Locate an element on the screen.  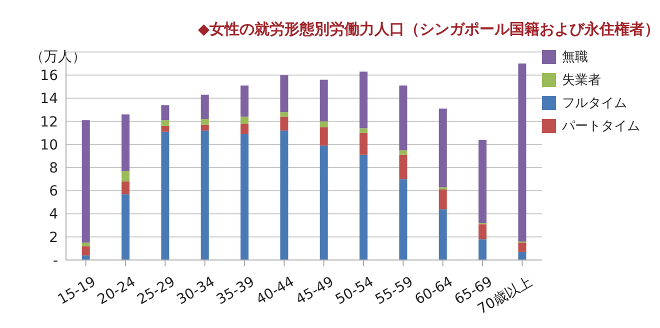
y-tick-label: - is located at coordinates (55, 260).